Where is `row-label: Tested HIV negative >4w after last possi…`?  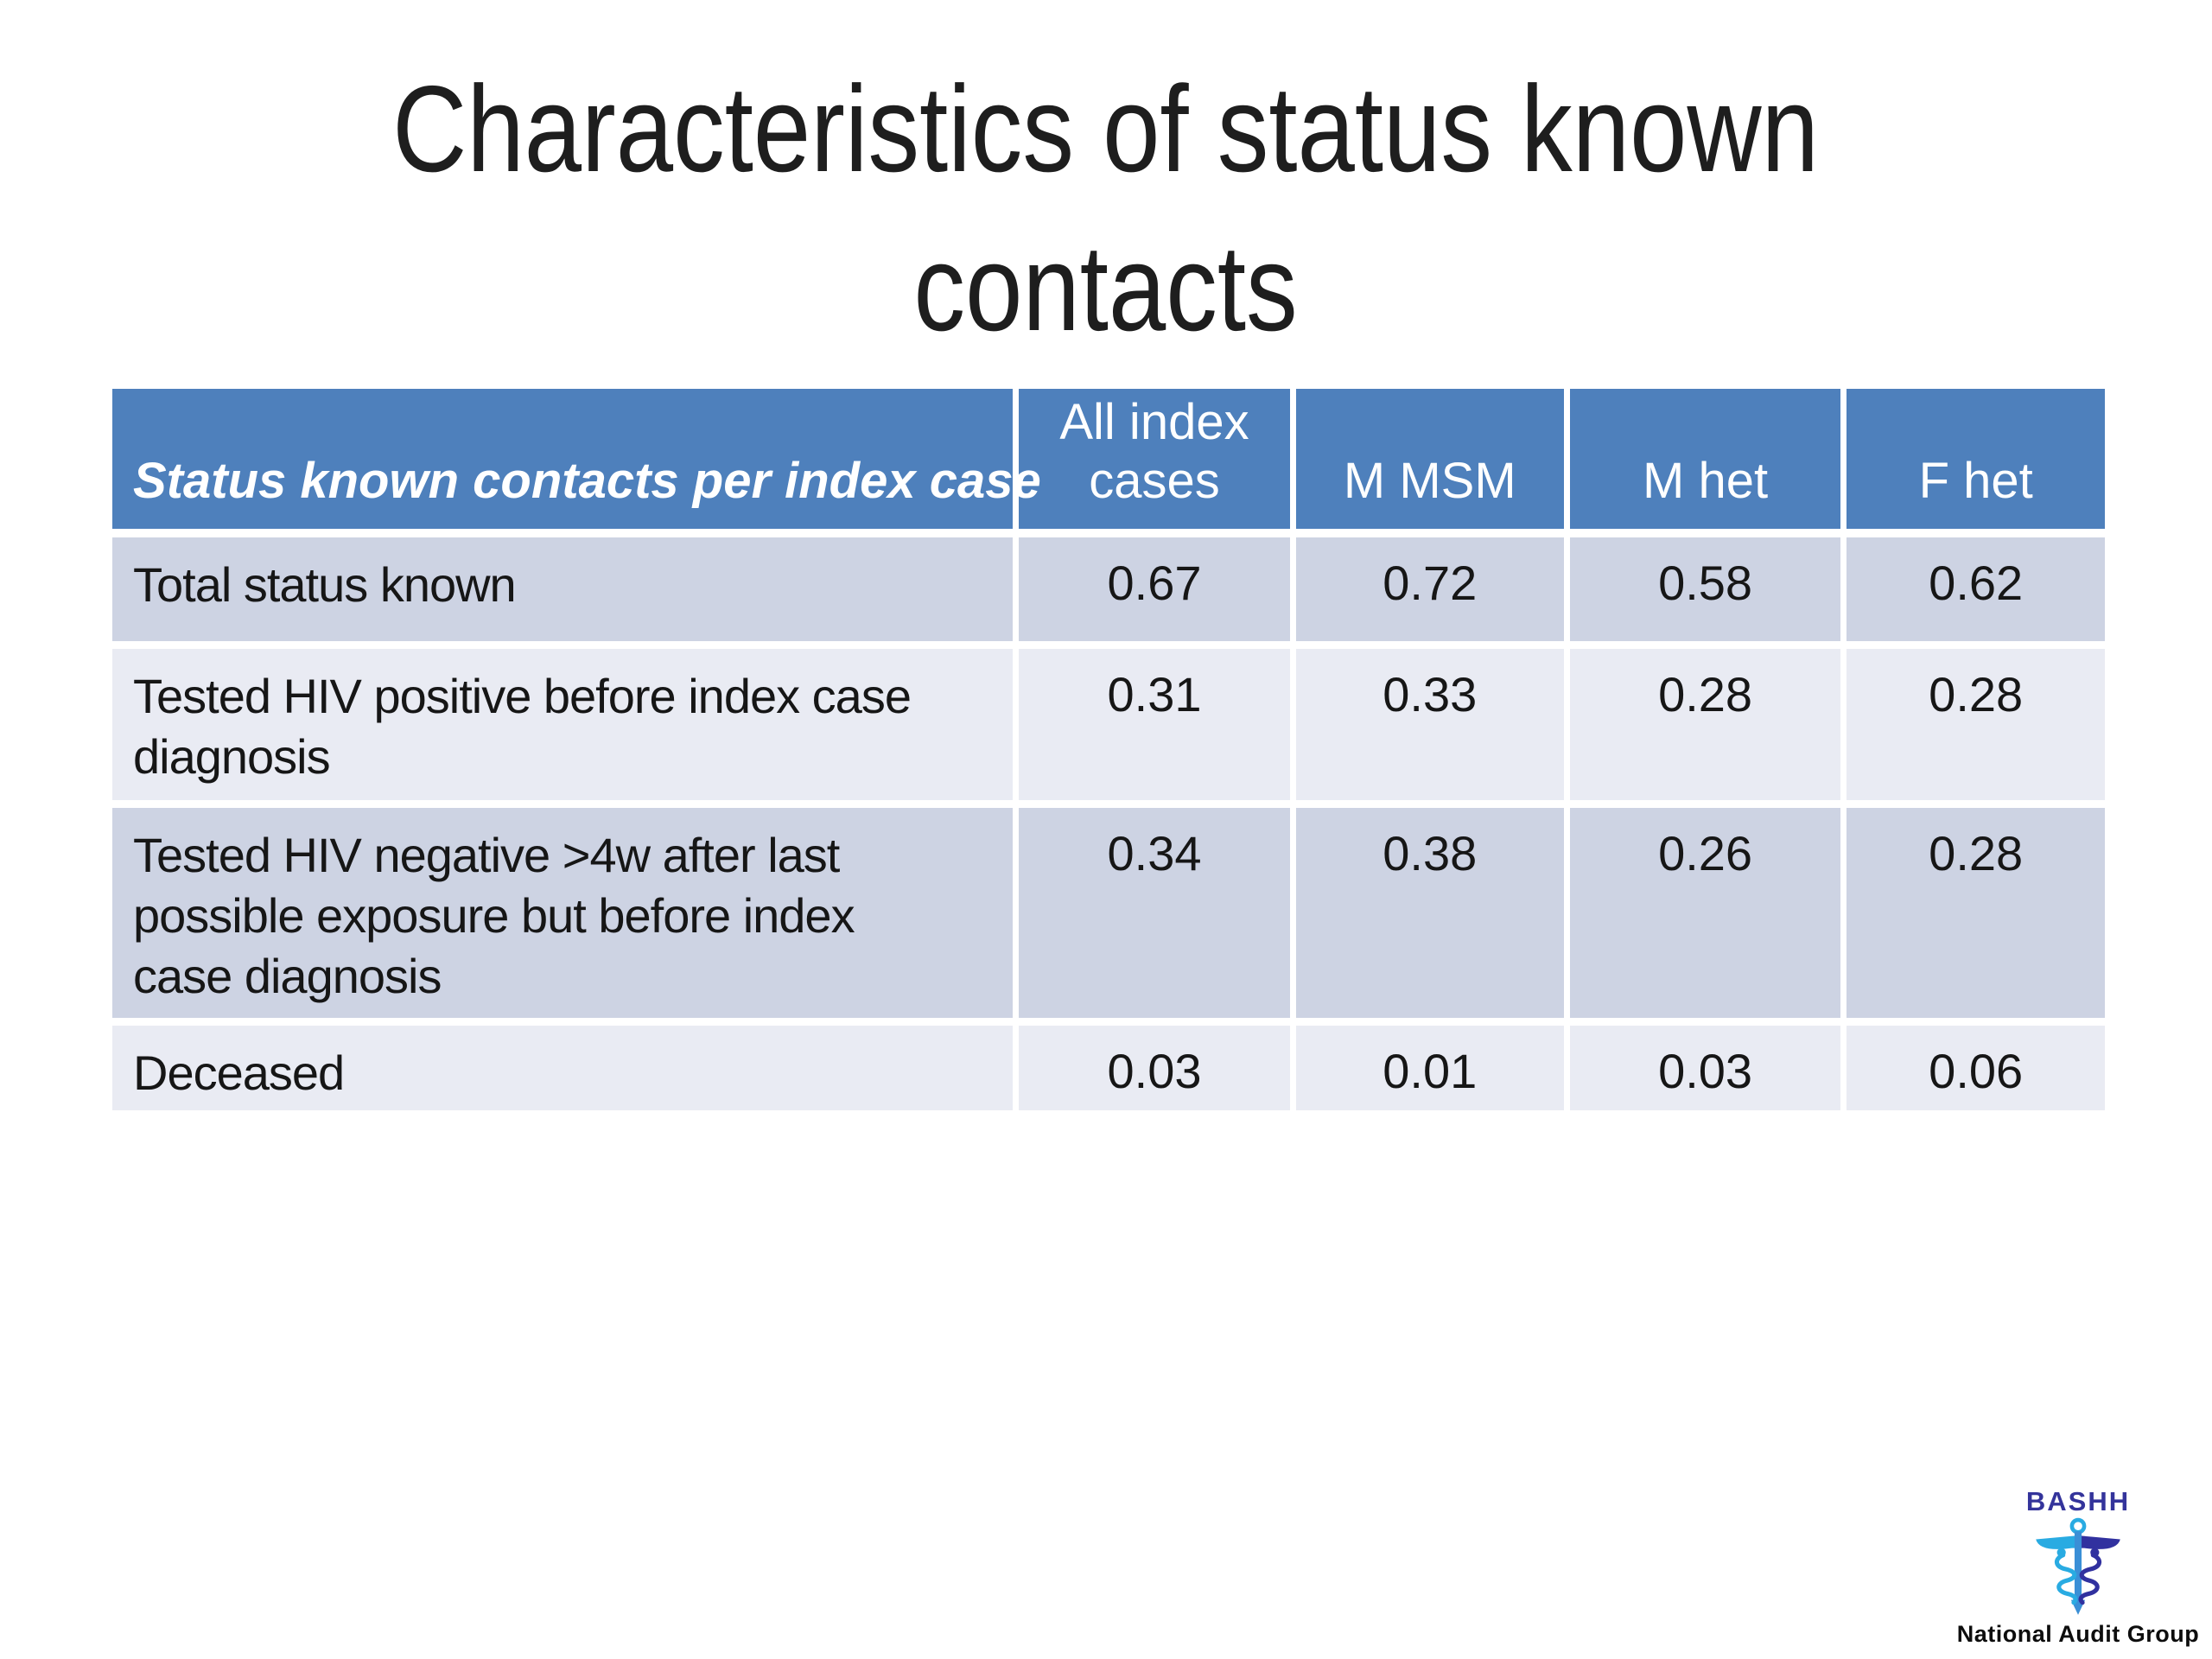
row-label: Tested HIV negative >4w after last possi… is located at coordinates (566, 917).